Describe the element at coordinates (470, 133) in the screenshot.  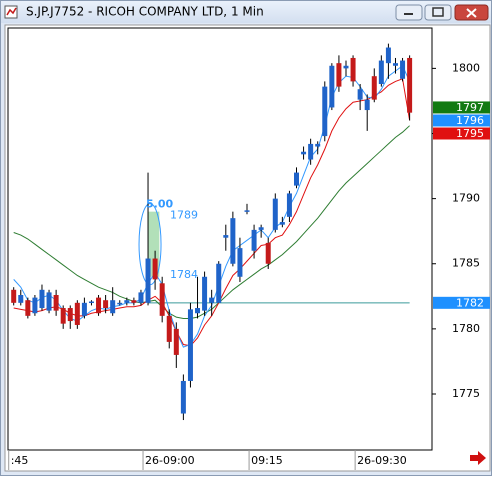
I see `price-badge-label: 1795` at that location.